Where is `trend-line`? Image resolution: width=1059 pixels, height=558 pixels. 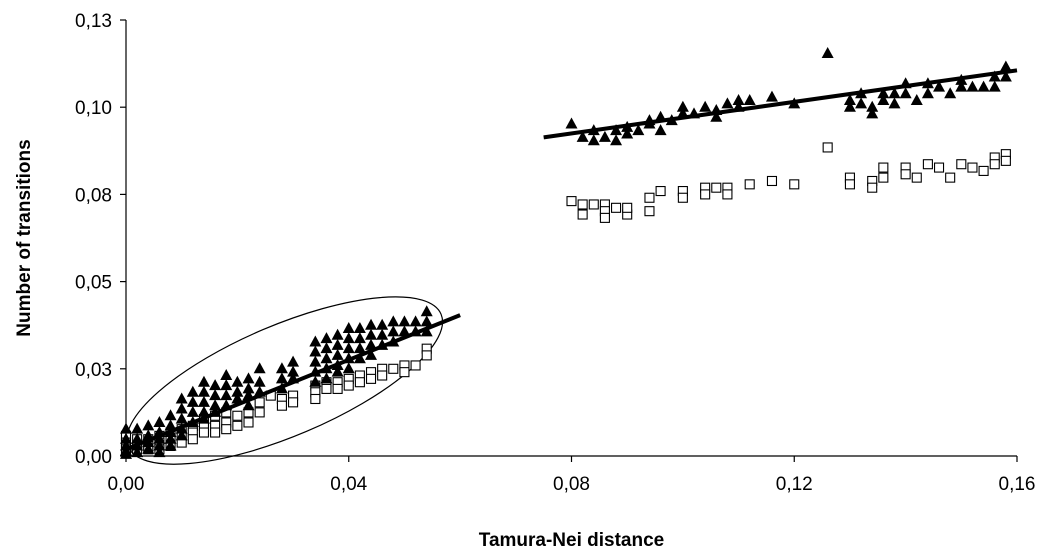
trend-line is located at coordinates (780, 104).